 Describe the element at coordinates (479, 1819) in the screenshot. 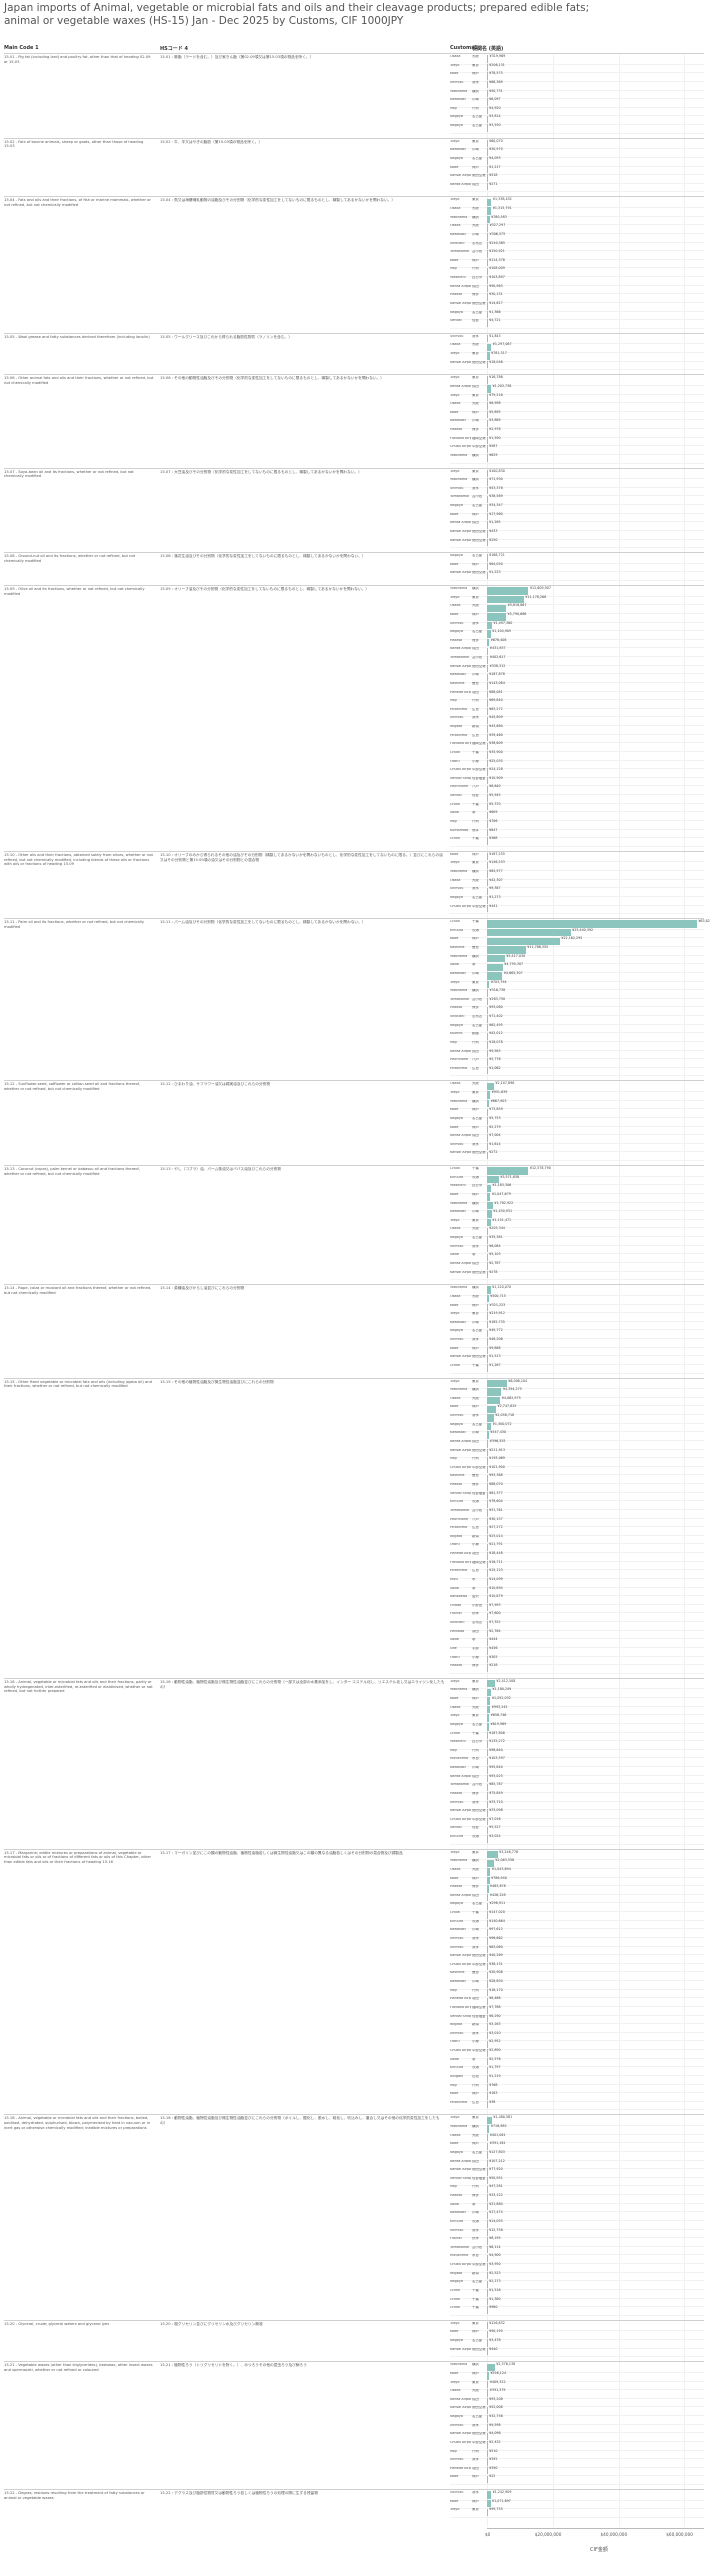

I see `customs-name-ja: 中部空港` at that location.